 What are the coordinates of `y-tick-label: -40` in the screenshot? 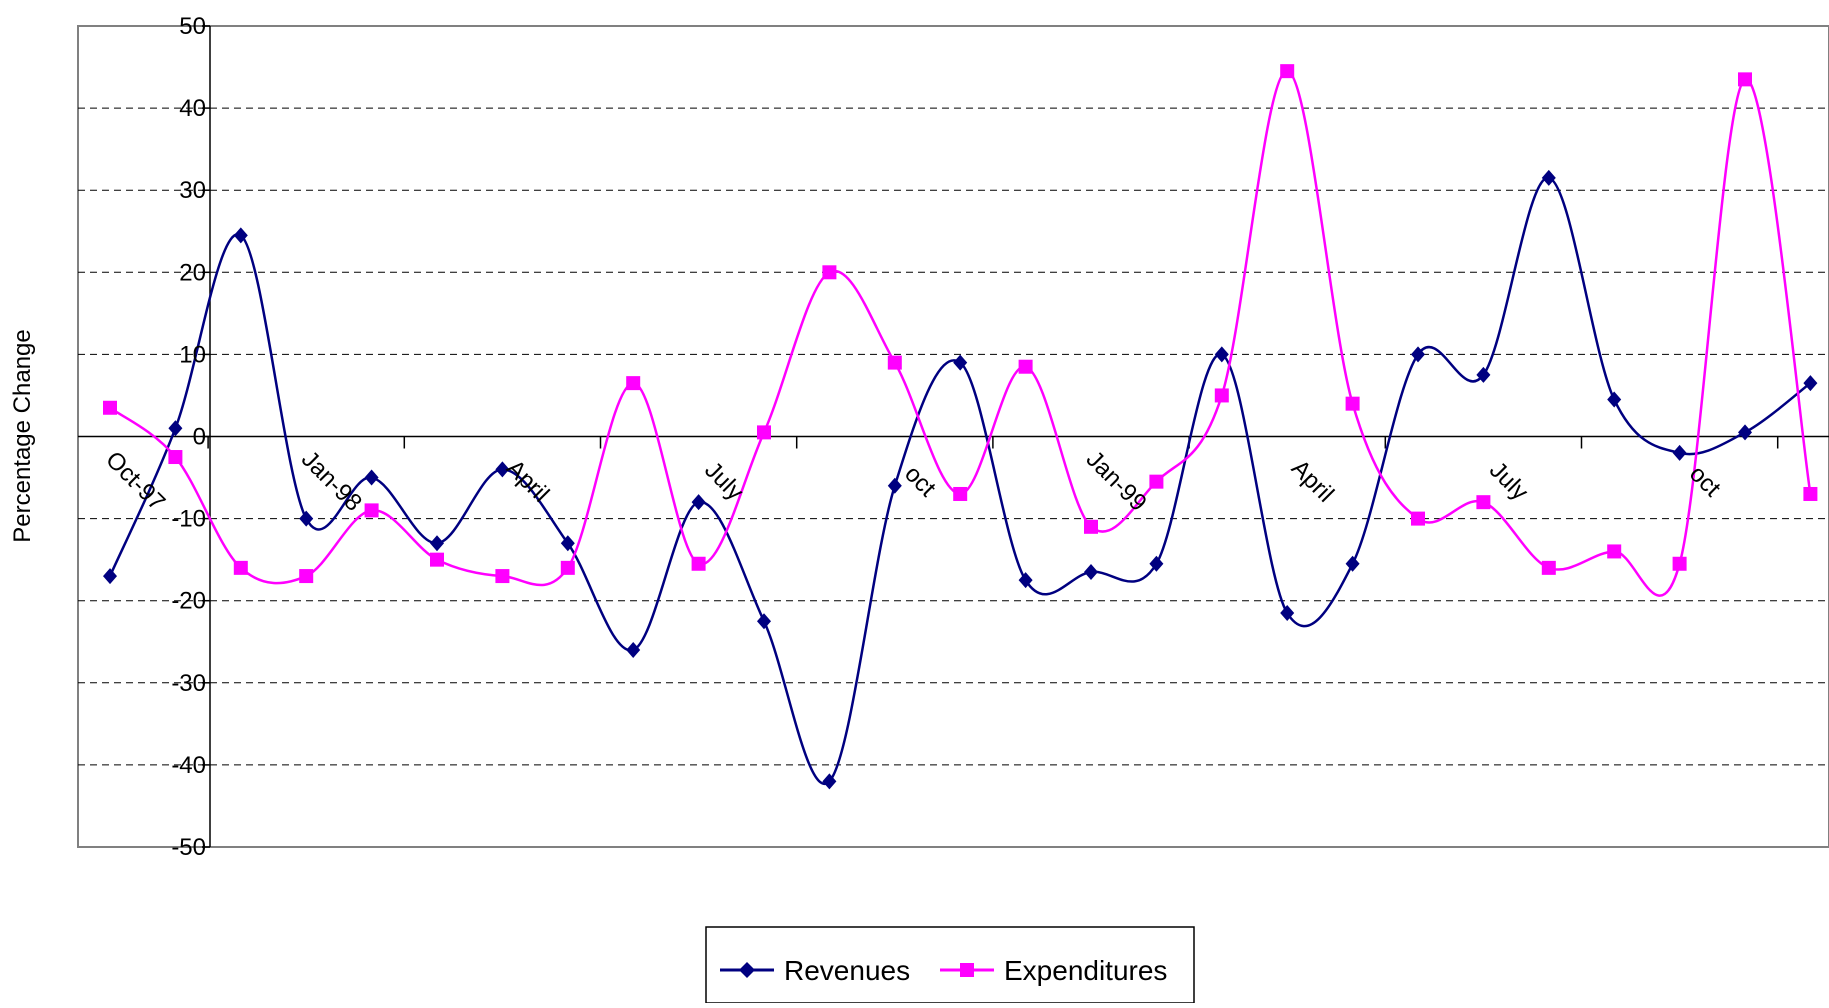 It's located at (188, 765).